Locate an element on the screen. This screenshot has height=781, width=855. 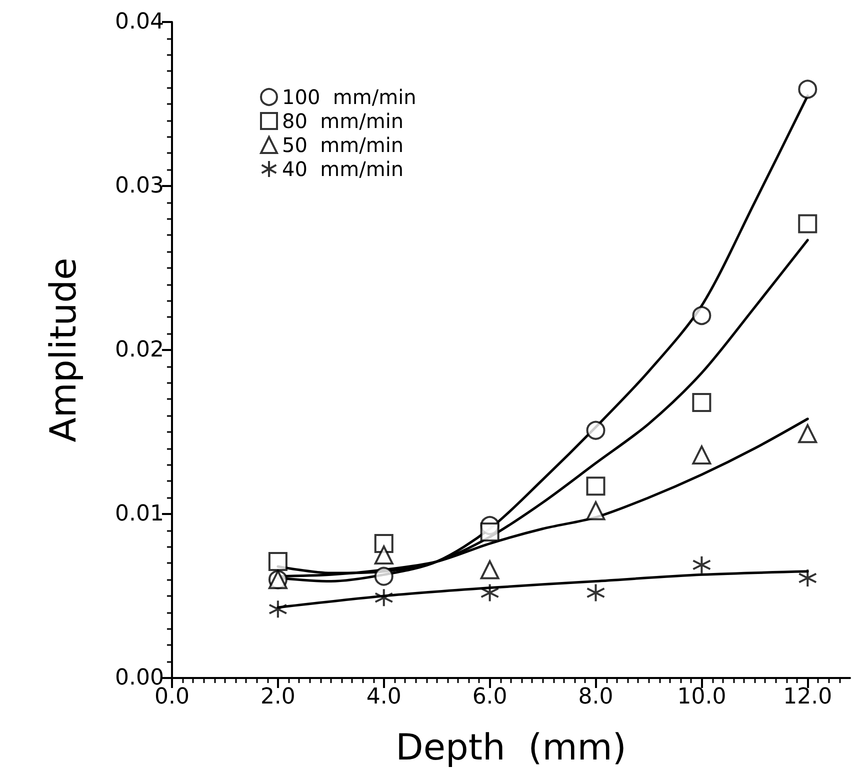
y-axis-title: Amplitude is located at coordinates (64, 350).